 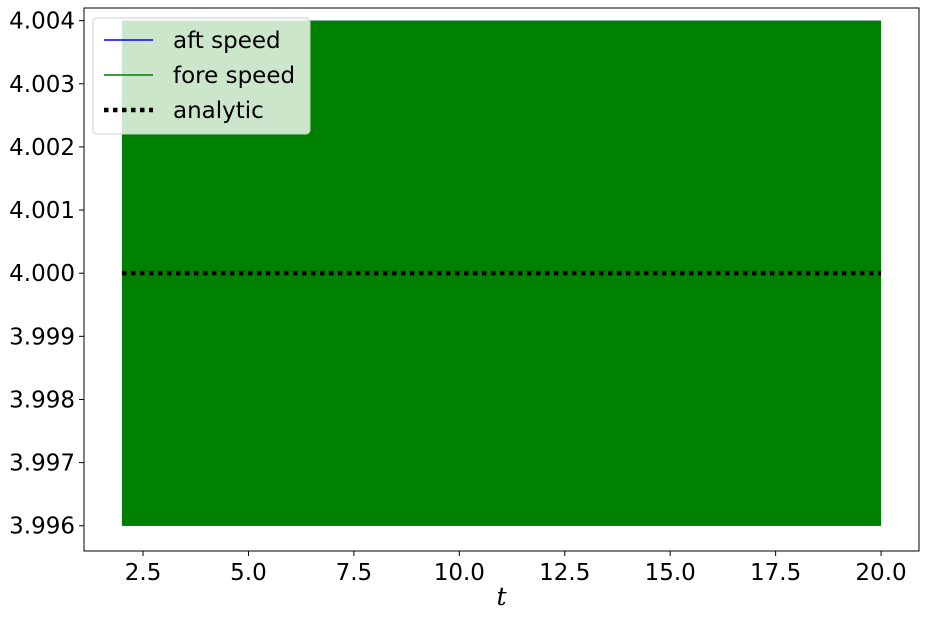 What do you see at coordinates (501, 596) in the screenshot?
I see `x-axis-label: t` at bounding box center [501, 596].